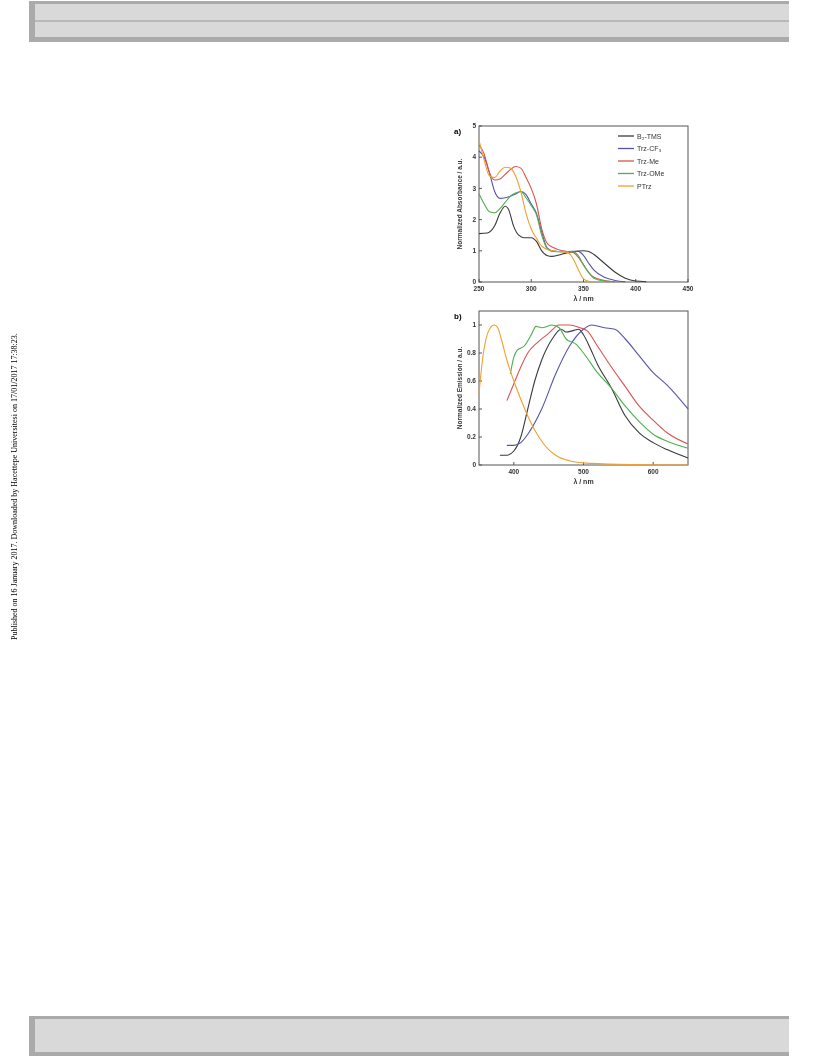 The image size is (816, 1056). Describe the element at coordinates (14, 486) in the screenshot. I see `text: Published on 16 January 2017. Downloaded by Hacettepe Universitesi on 17/01/2017 17:38:23.` at that location.